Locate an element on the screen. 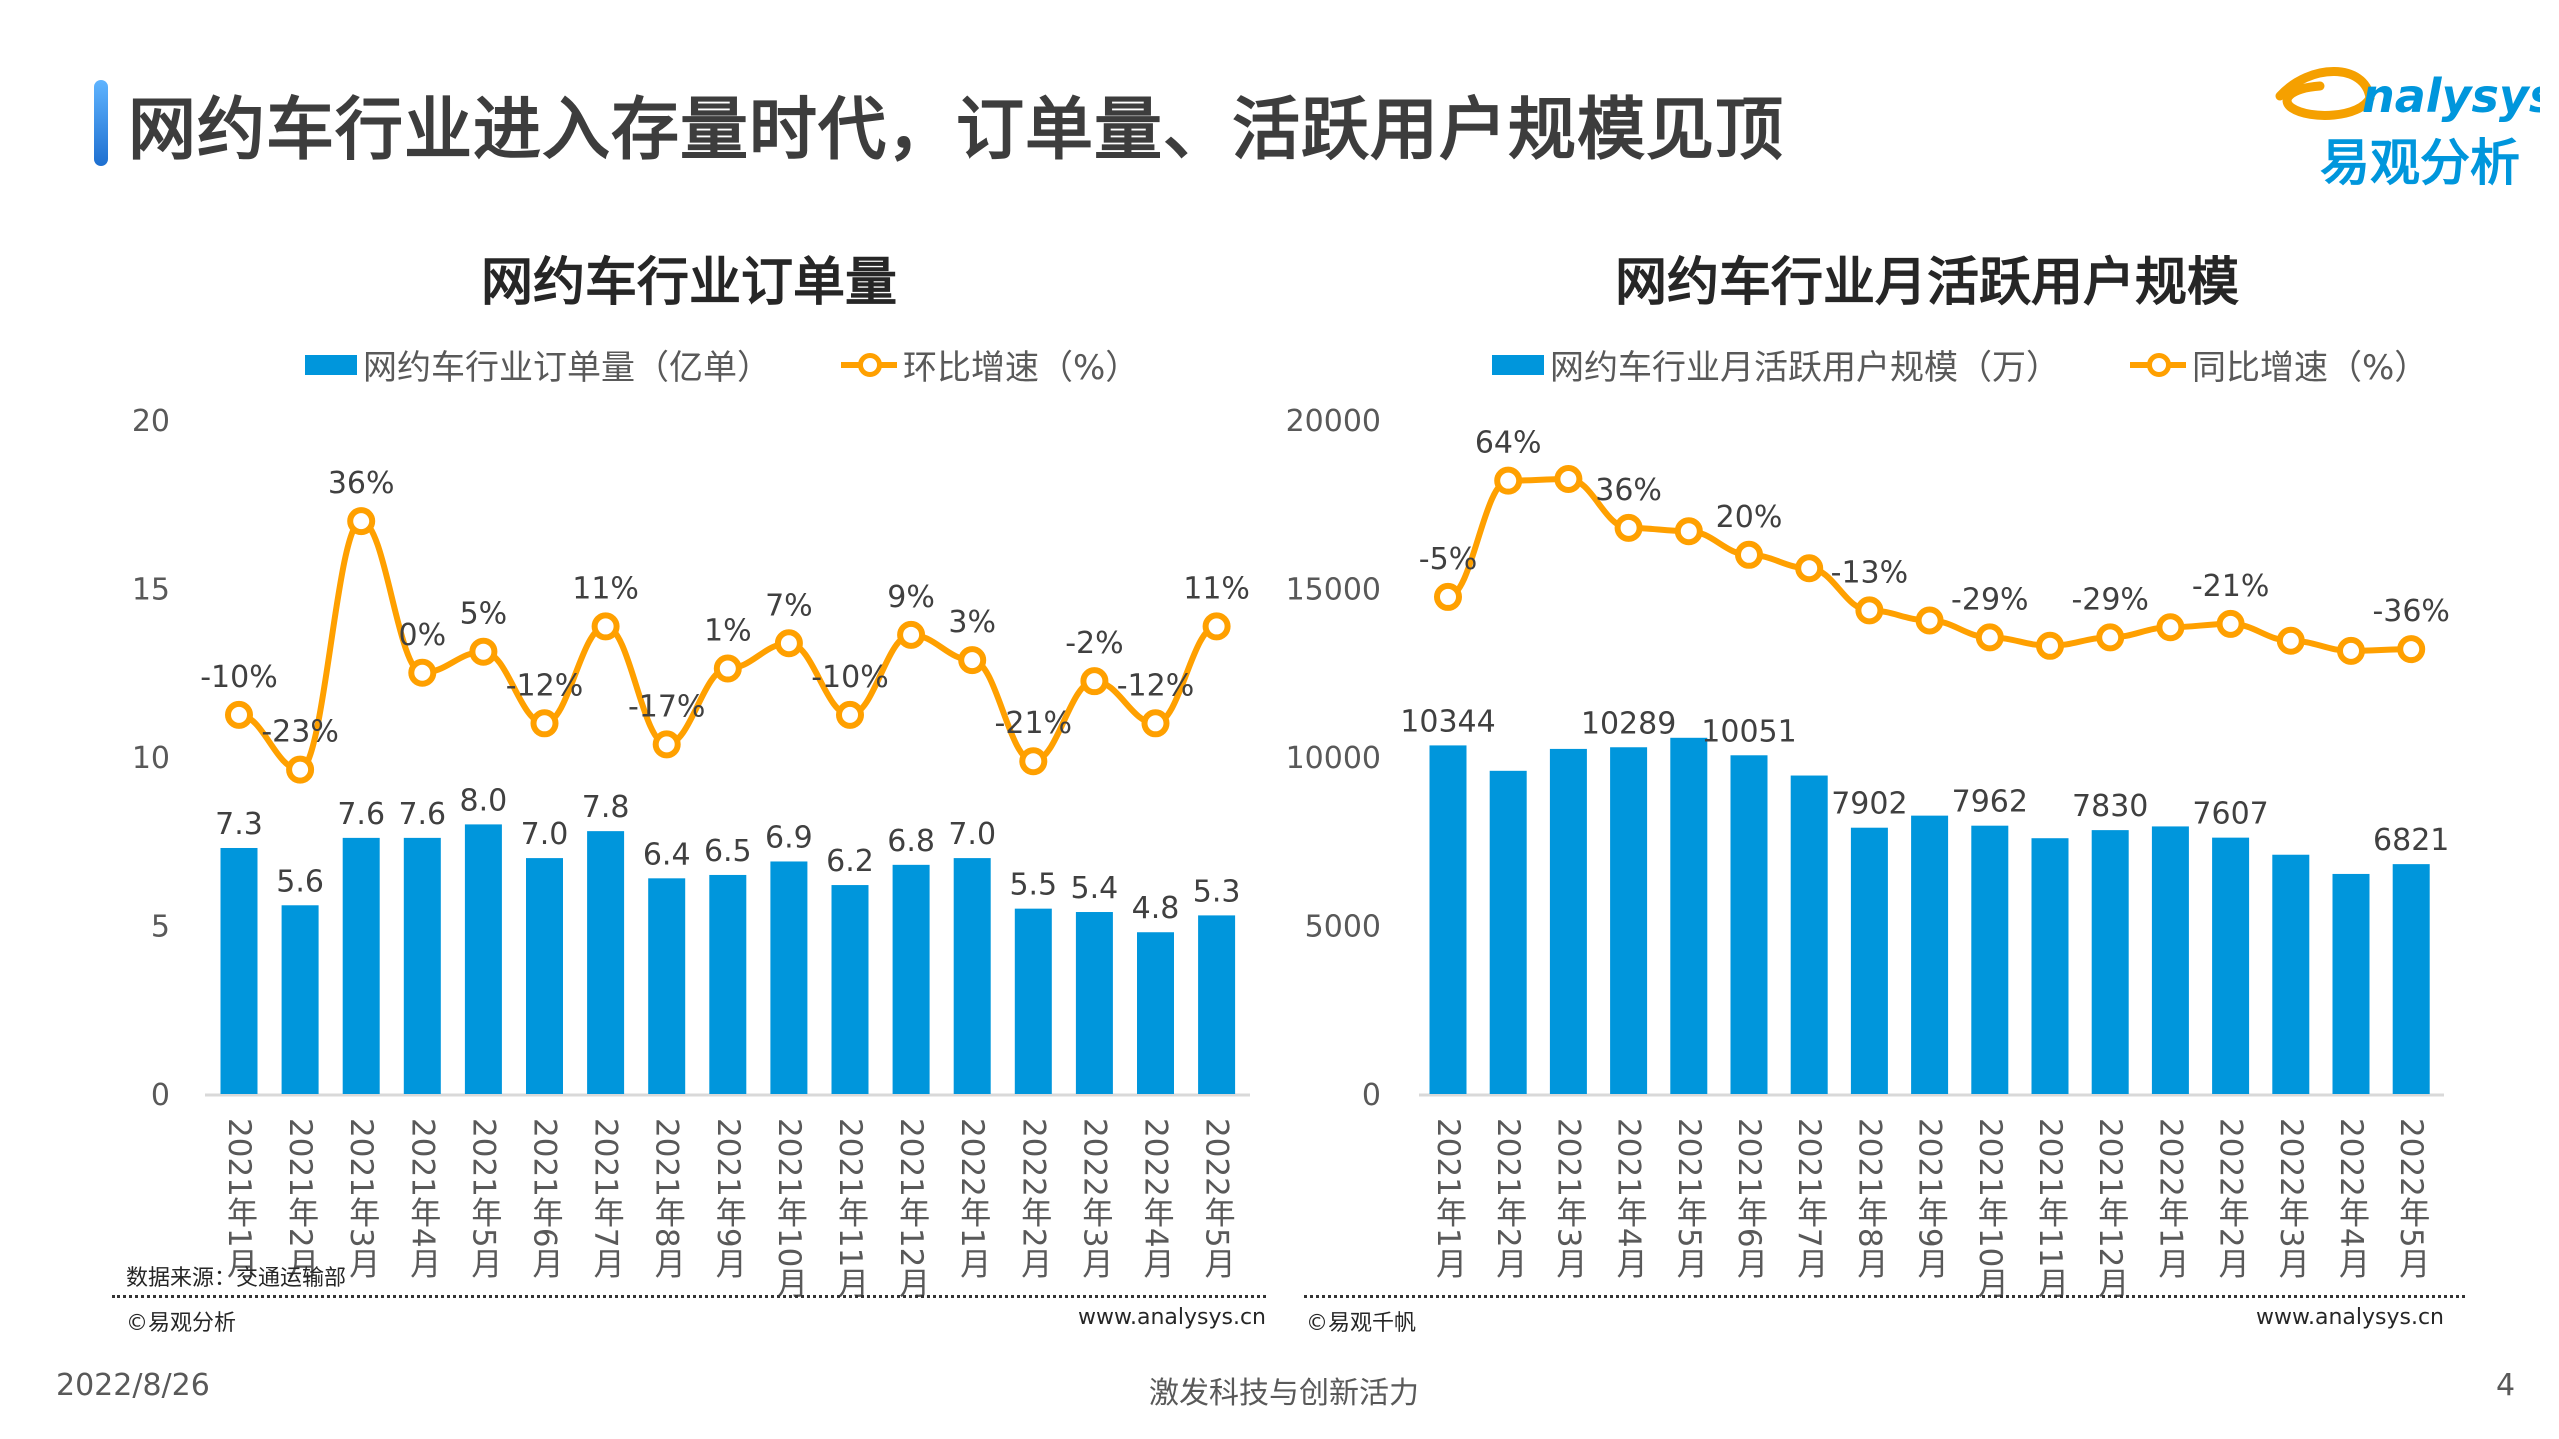 This screenshot has height=1439, width=2559. y-tick-label: 15 is located at coordinates (151, 590).